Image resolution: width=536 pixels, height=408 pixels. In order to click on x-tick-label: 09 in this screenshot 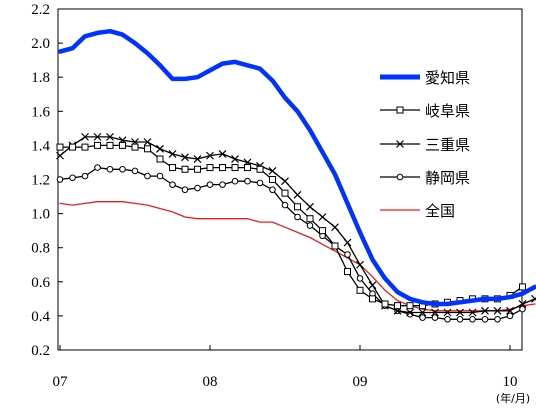, I will do `click(360, 382)`.